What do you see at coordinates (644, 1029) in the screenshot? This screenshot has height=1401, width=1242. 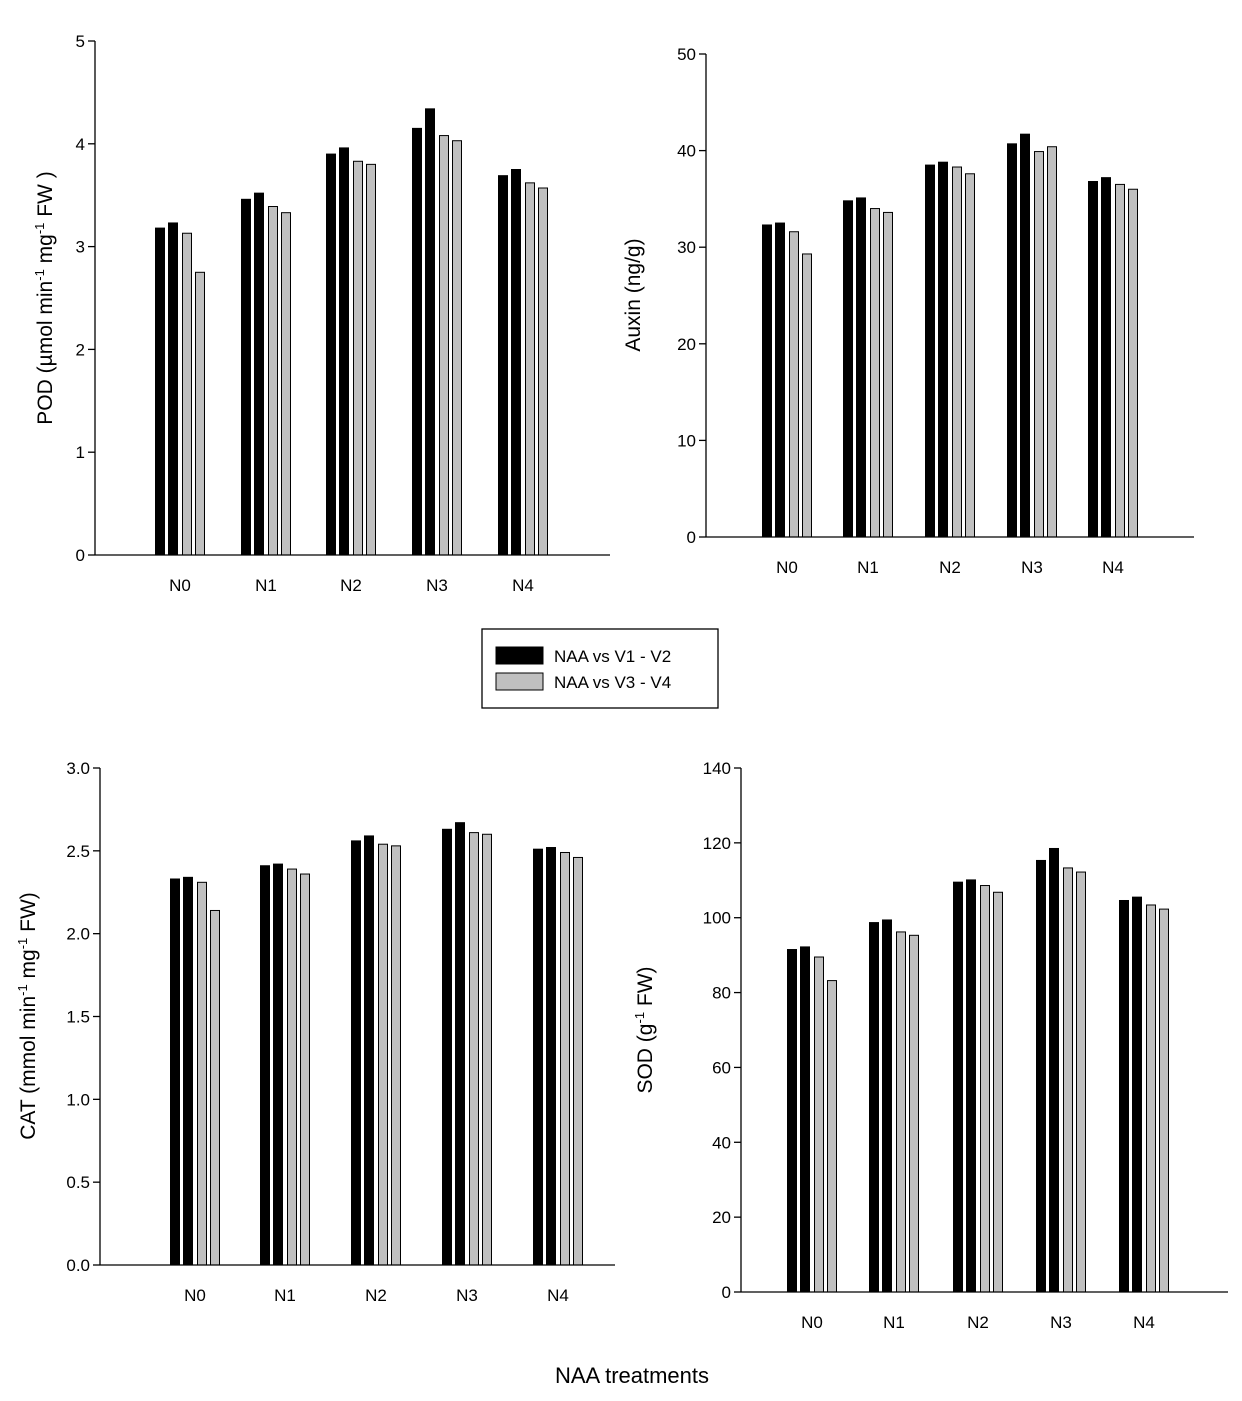 I see `y-axis-title: SOD (g-1 FW)` at bounding box center [644, 1029].